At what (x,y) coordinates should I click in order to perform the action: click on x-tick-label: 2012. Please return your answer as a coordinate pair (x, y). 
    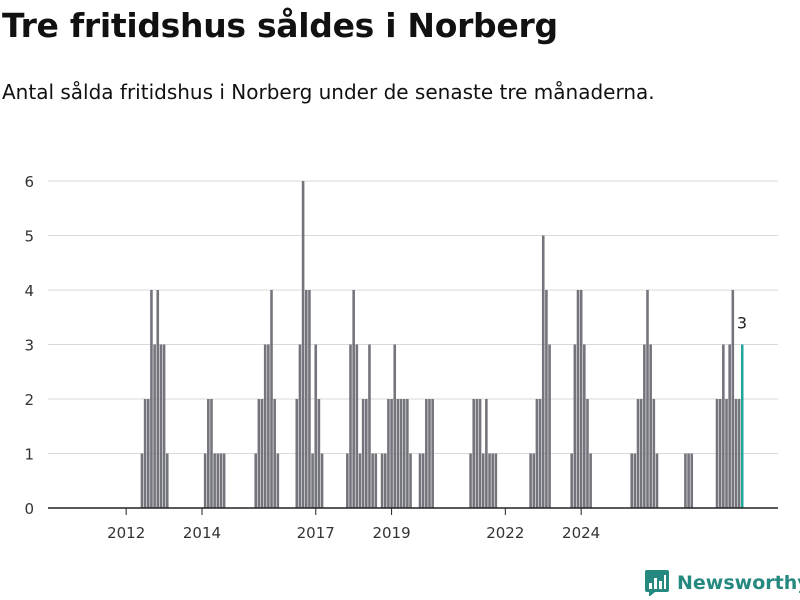
    Looking at the image, I should click on (126, 533).